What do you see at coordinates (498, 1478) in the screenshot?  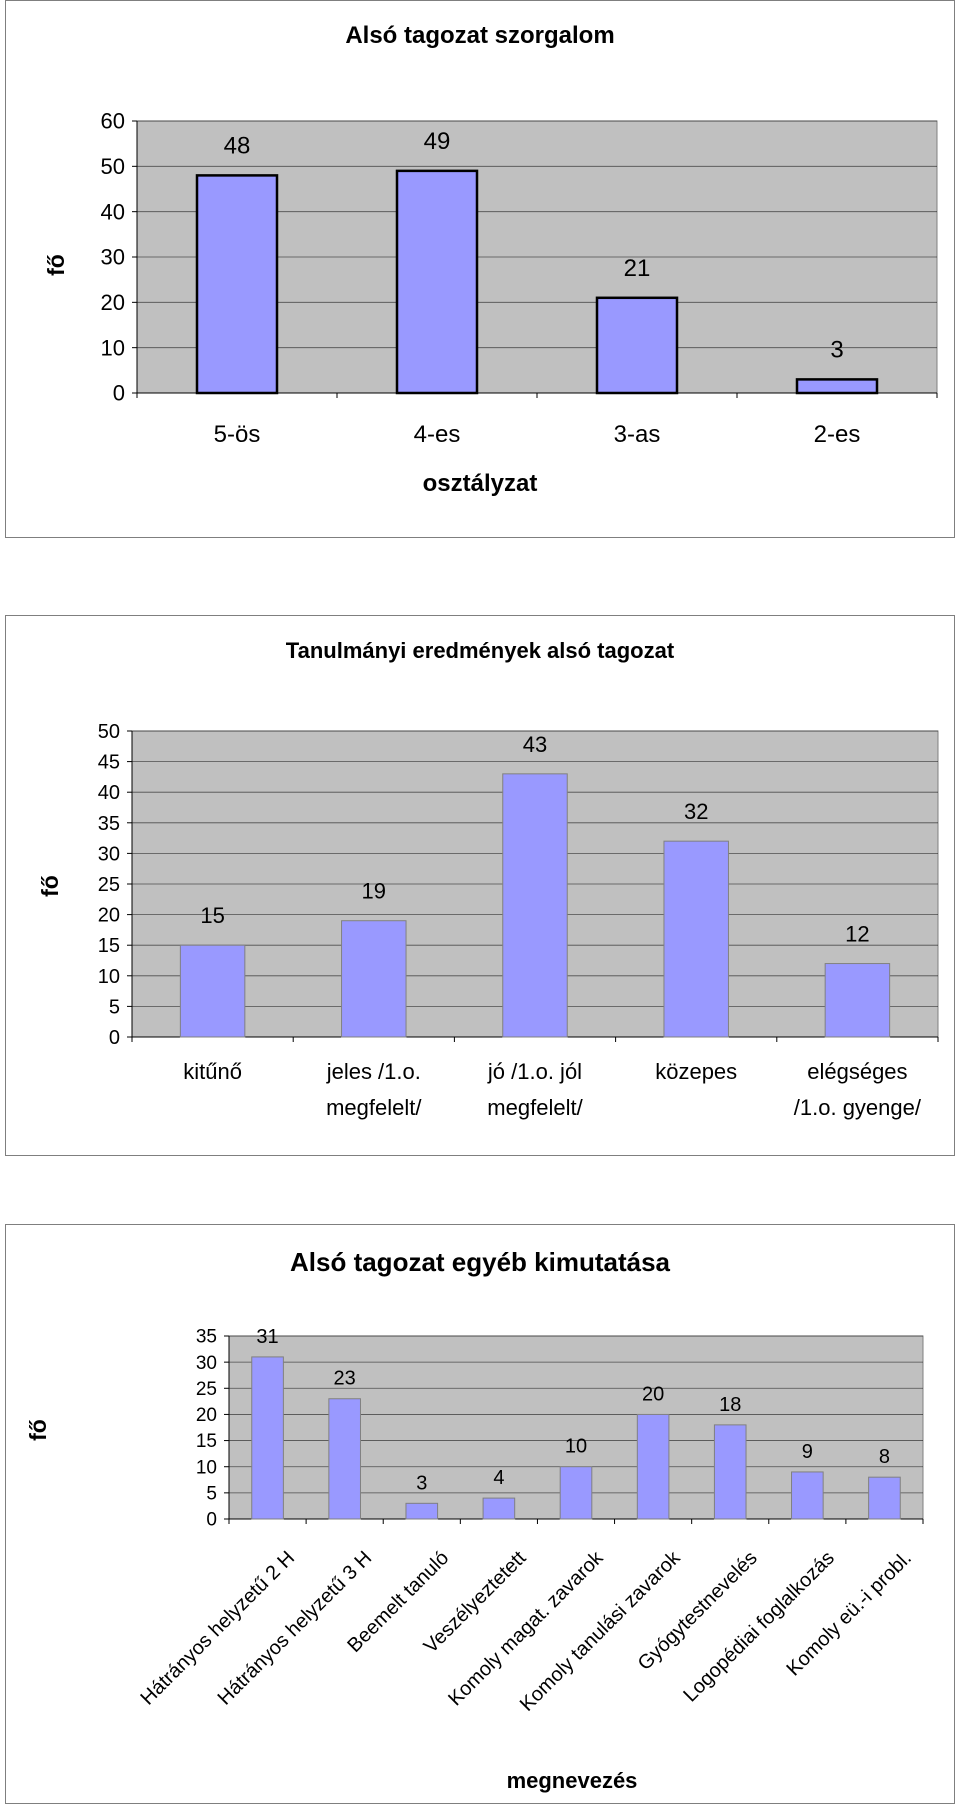 I see `data-label: 4` at bounding box center [498, 1478].